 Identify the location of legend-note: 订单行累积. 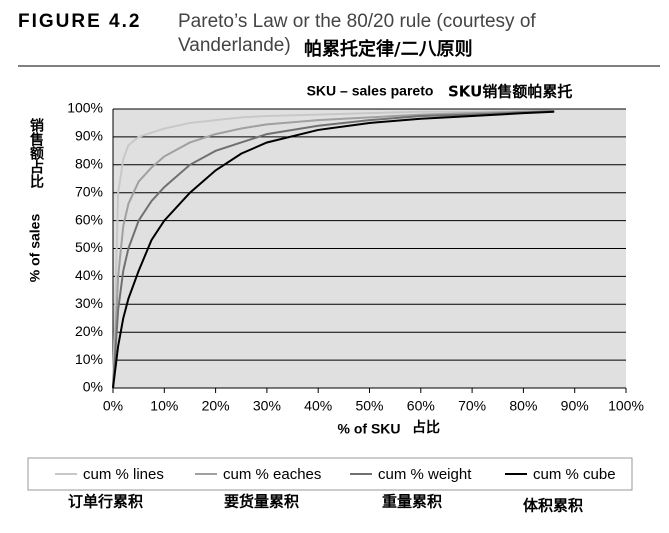
(105, 502).